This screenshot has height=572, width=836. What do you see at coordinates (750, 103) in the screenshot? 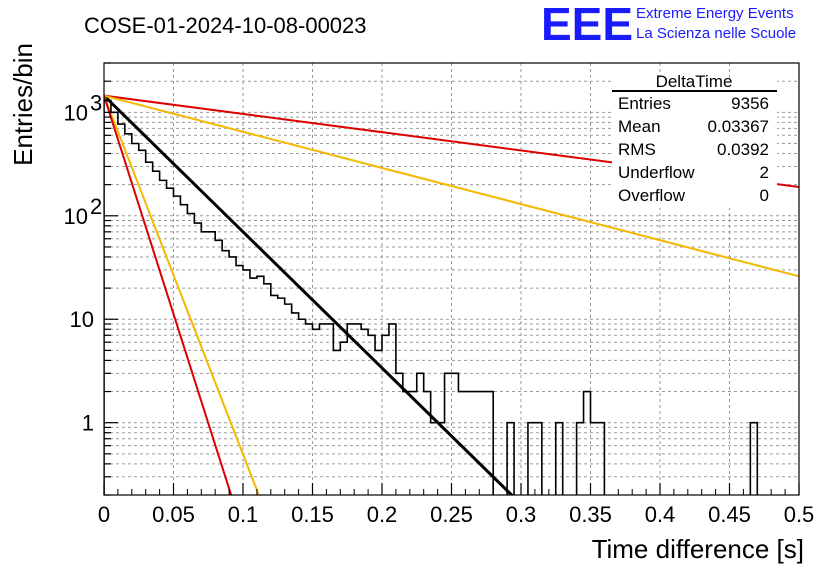
I see `stats-row-value: 9356` at bounding box center [750, 103].